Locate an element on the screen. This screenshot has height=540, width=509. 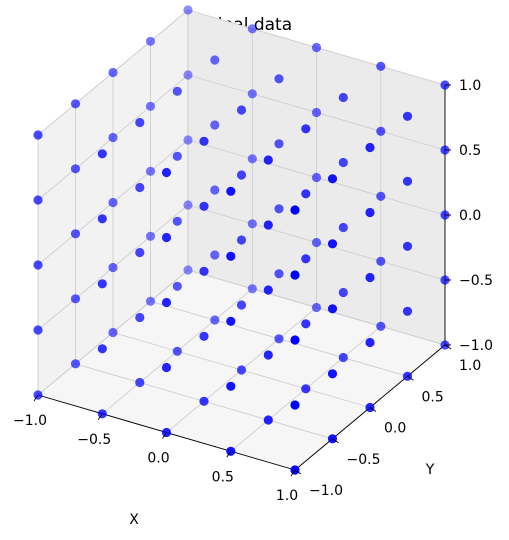
x-tick-label: 0.0 is located at coordinates (158, 459).